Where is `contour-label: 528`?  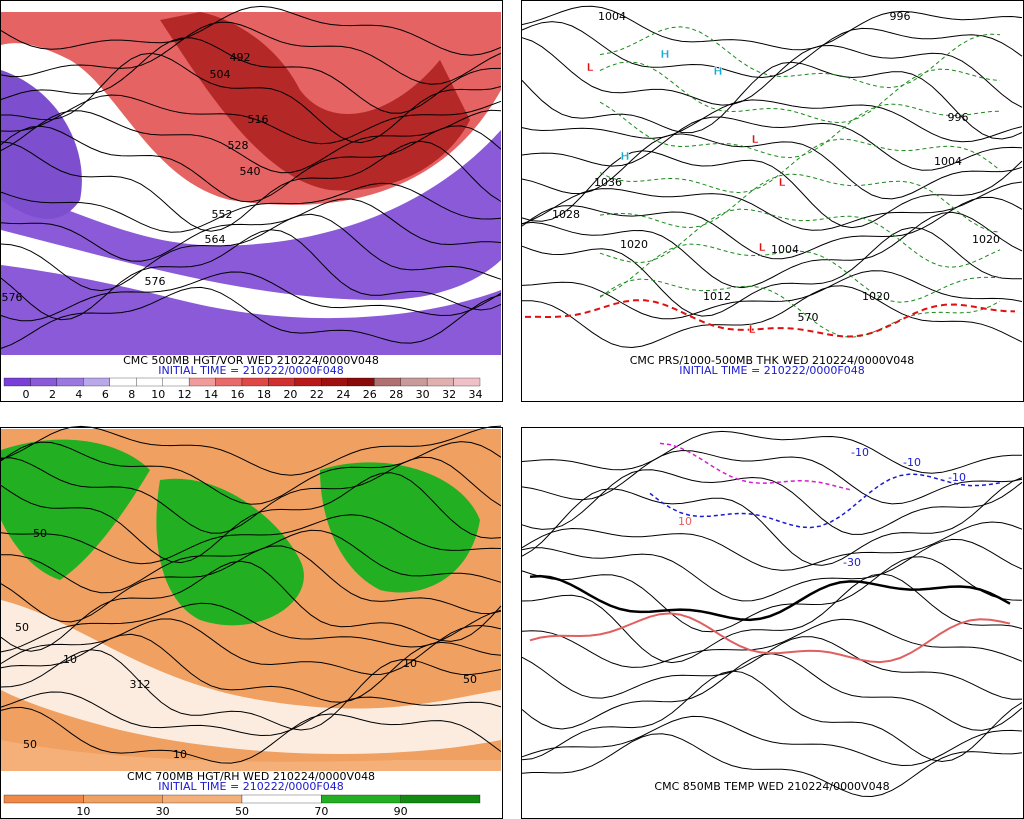
contour-label: 528 is located at coordinates (238, 145).